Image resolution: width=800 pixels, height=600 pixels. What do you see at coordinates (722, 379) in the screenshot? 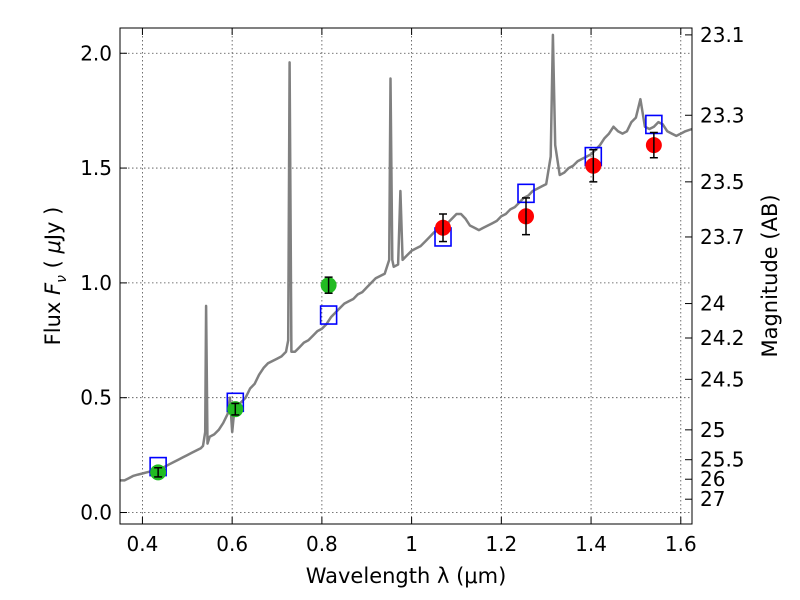
I see `right-tick-label: 24.5` at bounding box center [722, 379].